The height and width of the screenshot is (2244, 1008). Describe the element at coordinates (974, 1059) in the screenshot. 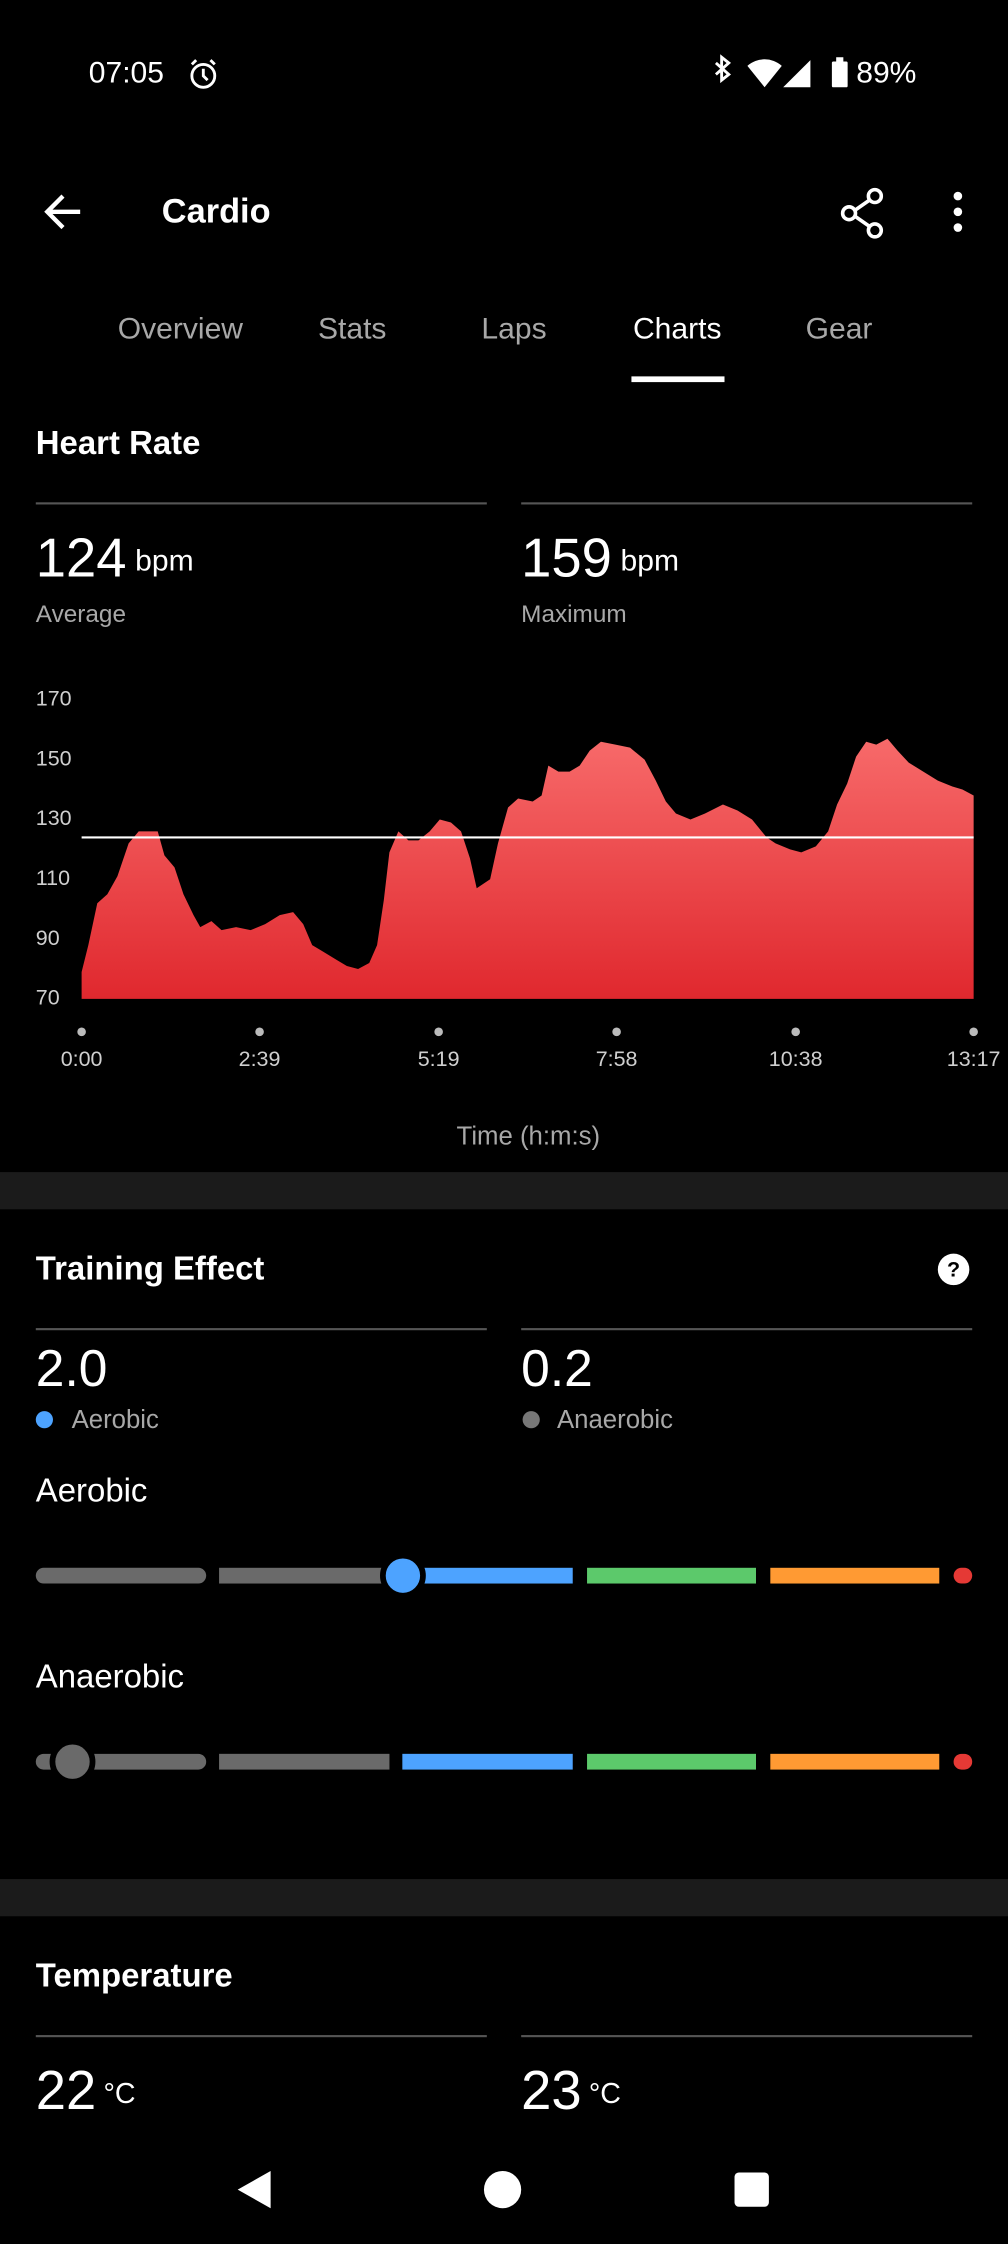

I see `x-tick-label: 13:17` at that location.